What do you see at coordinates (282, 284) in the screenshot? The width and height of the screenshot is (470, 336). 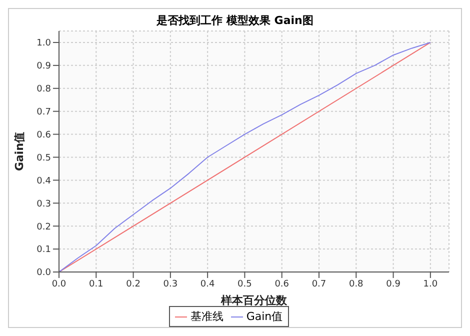 I see `x-tick-label: 0.6` at bounding box center [282, 284].